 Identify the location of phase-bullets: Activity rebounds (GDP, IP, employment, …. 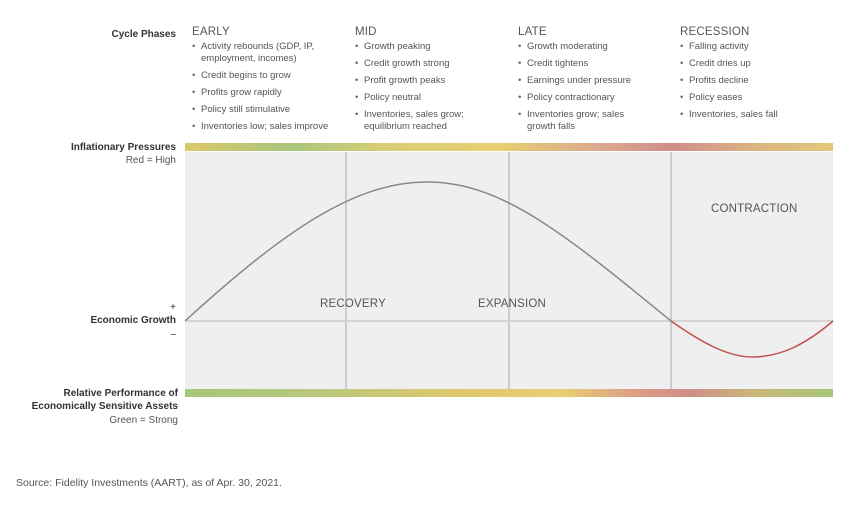
(272, 87).